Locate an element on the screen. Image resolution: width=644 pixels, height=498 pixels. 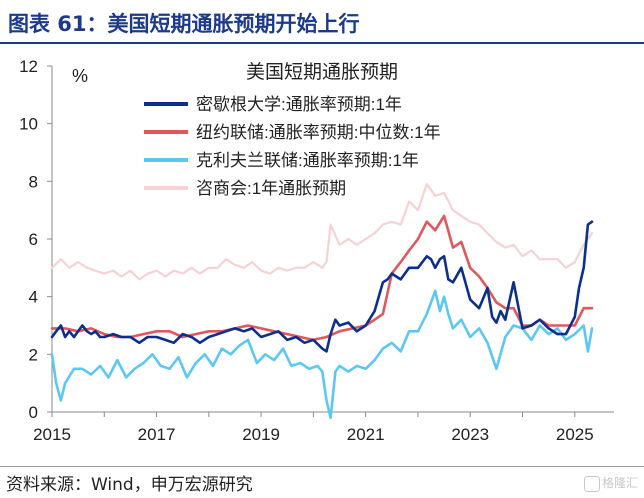
y-tick-label-0: 0 is located at coordinates (33, 412).